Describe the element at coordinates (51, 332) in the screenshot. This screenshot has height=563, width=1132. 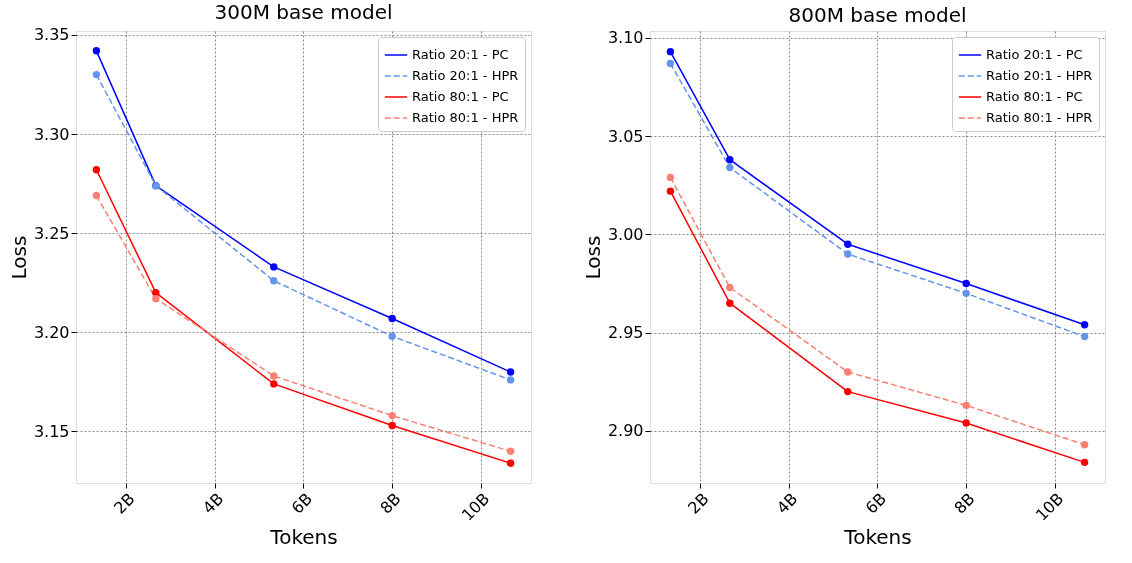
I see `y-tick-label: 3.20` at that location.